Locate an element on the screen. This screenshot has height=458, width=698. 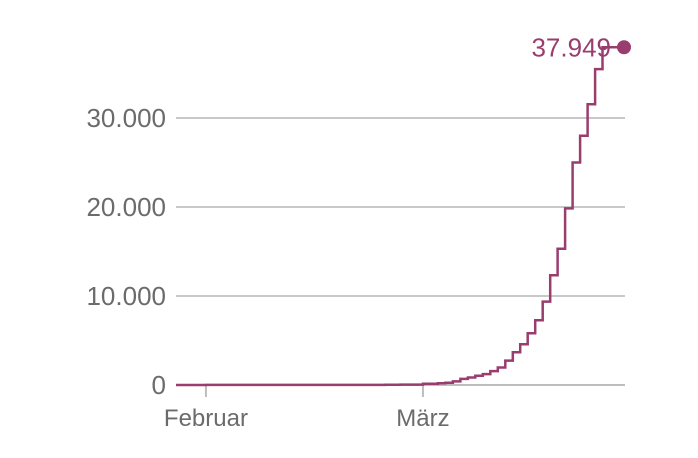
y-tick-label: 0 is located at coordinates (159, 385).